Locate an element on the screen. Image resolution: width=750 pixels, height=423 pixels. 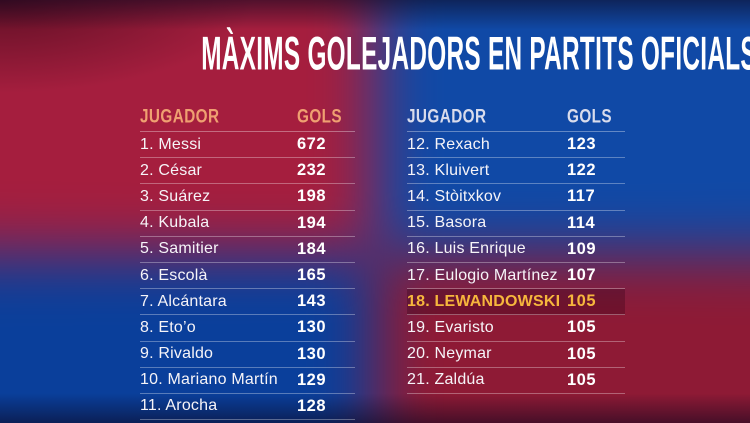
player-cell: 8. Eto’o is located at coordinates (168, 327).